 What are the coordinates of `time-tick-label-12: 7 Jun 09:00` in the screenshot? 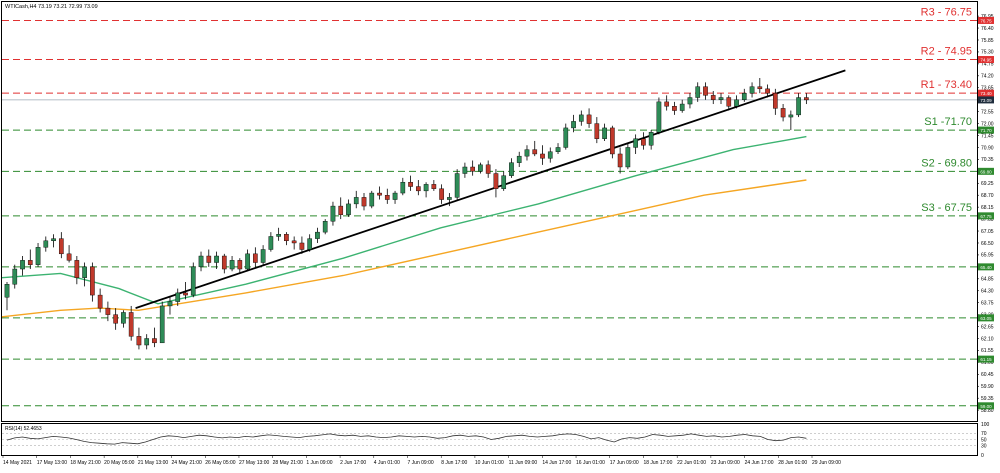 It's located at (421, 463).